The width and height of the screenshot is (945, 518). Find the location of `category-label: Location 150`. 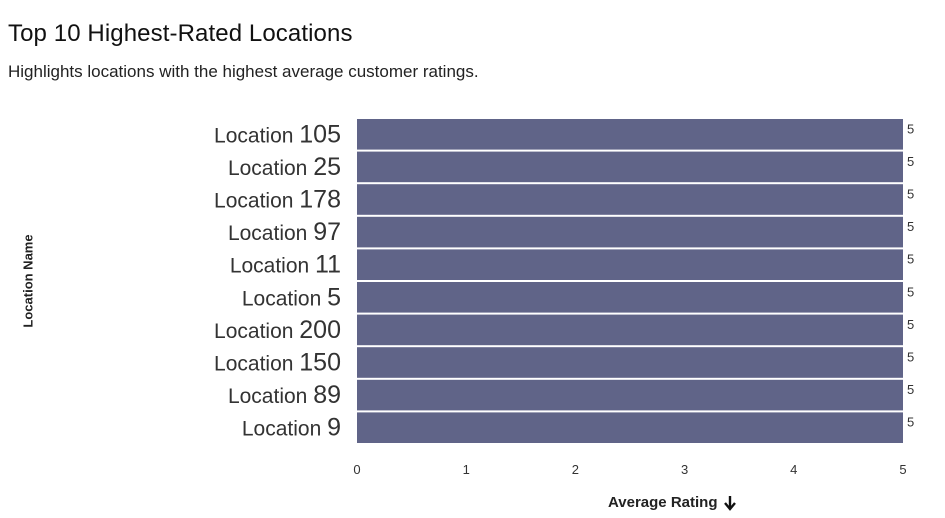

category-label: Location 150 is located at coordinates (277, 363).